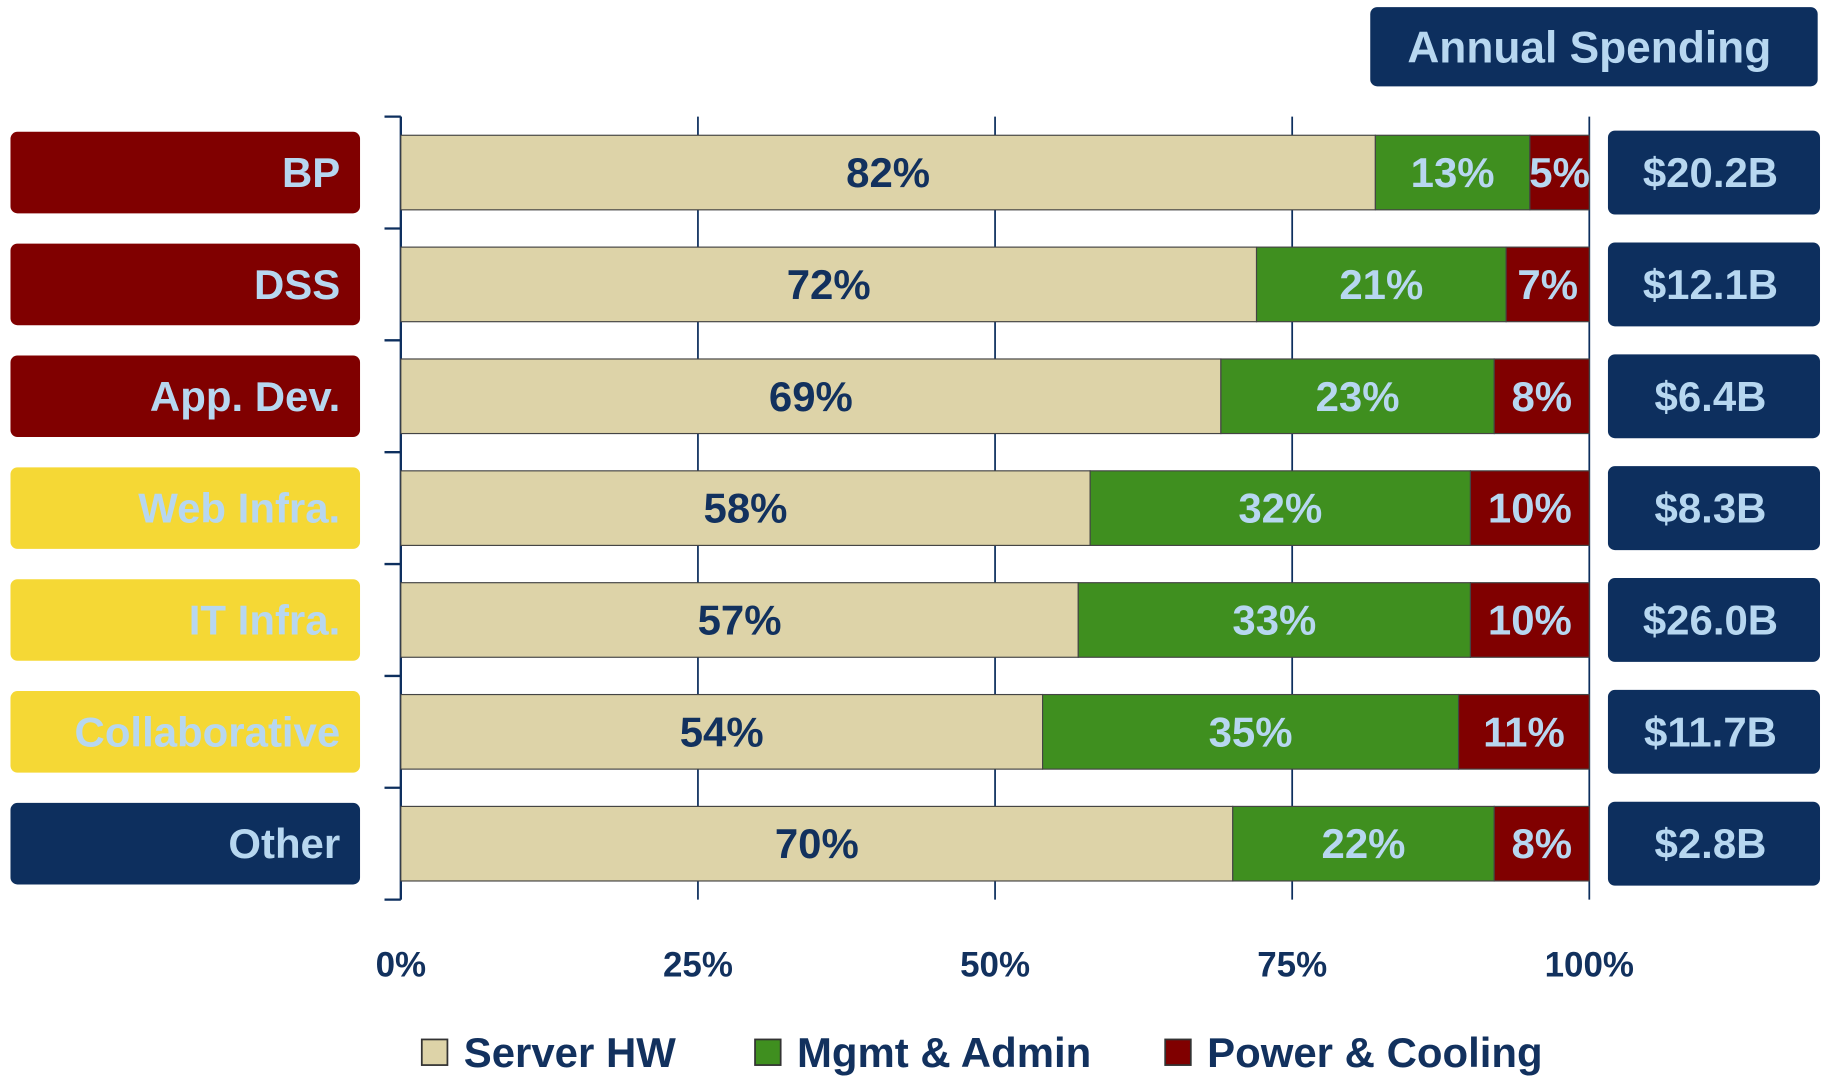  Describe the element at coordinates (1710, 172) in the screenshot. I see `spending-label: $20.2B` at that location.